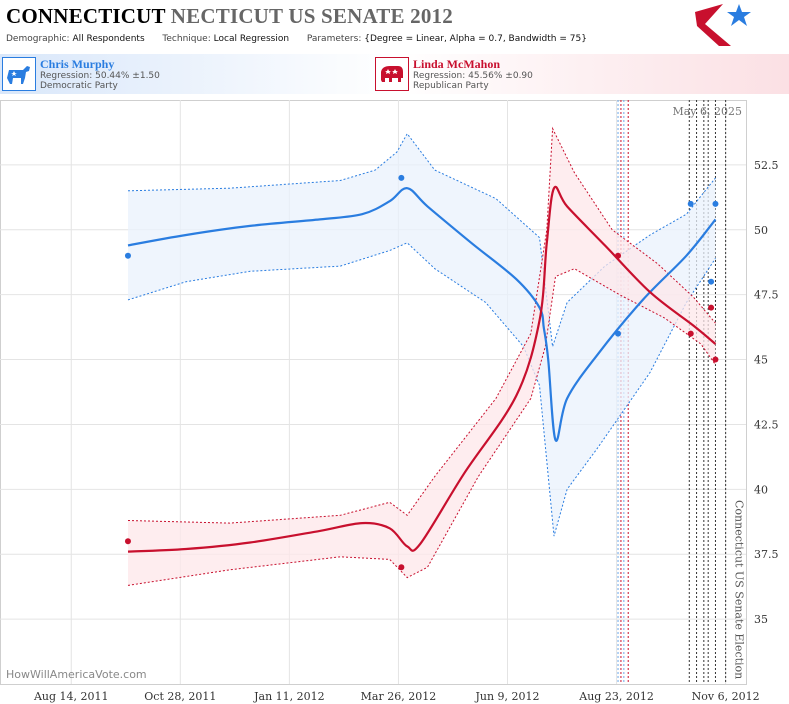 The width and height of the screenshot is (789, 704). What do you see at coordinates (506, 696) in the screenshot?
I see `x-tick-label: Jun 9, 2012` at bounding box center [506, 696].